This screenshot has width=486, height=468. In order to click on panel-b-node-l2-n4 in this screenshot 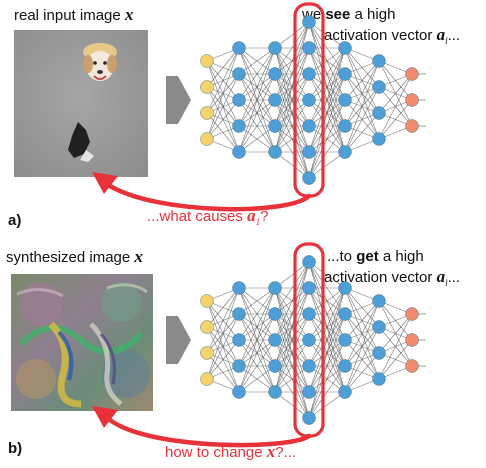, I will do `click(275, 392)`.